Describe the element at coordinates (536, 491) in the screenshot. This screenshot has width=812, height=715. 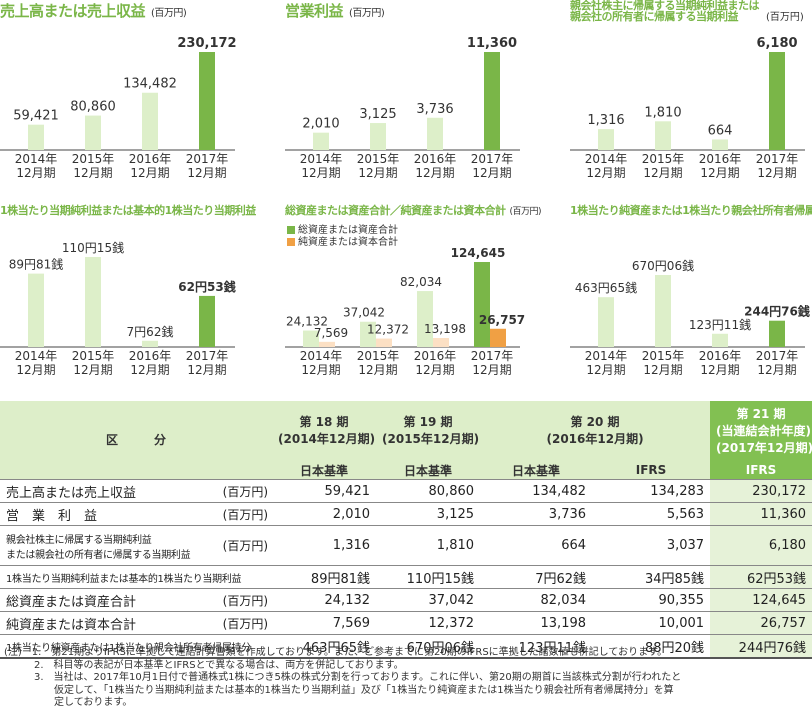
I see `table-cell: 134,482` at that location.